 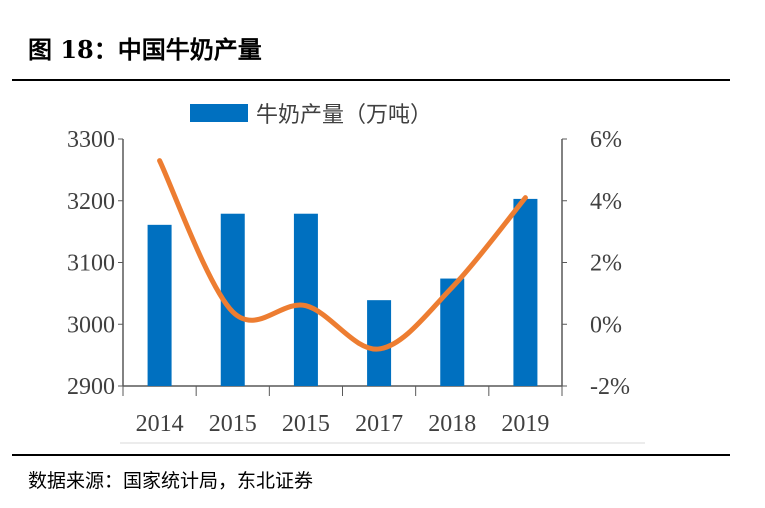 What do you see at coordinates (91, 202) in the screenshot?
I see `left-tick-label: 3200` at bounding box center [91, 202].